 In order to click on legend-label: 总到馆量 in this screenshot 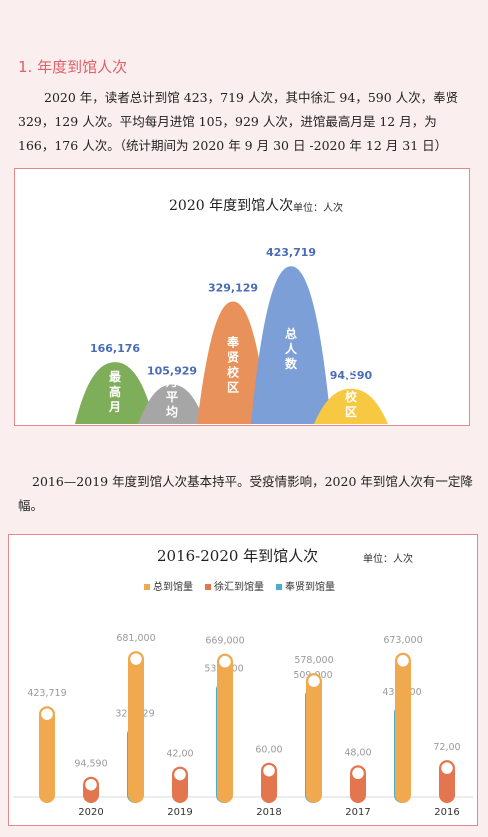, I will do `click(173, 587)`.